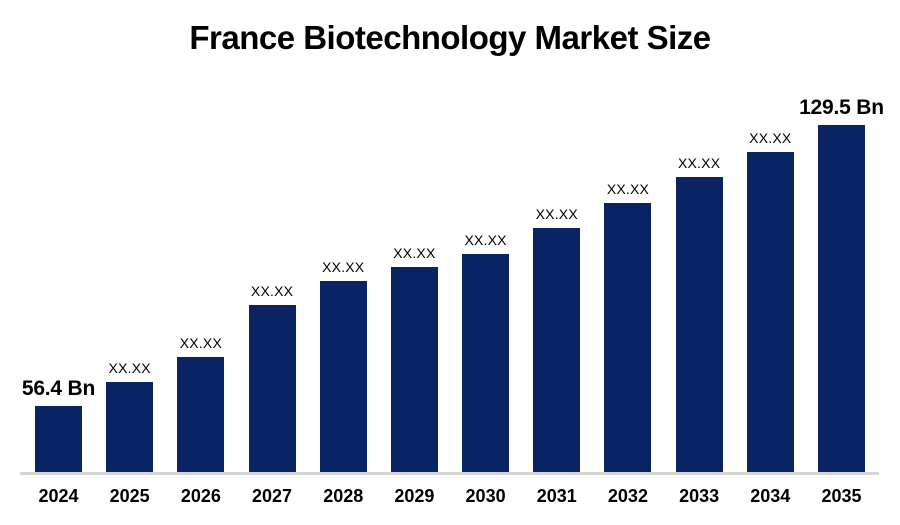 This screenshot has width=900, height=525. What do you see at coordinates (272, 496) in the screenshot?
I see `x-axis-label-2027: 2027` at bounding box center [272, 496].